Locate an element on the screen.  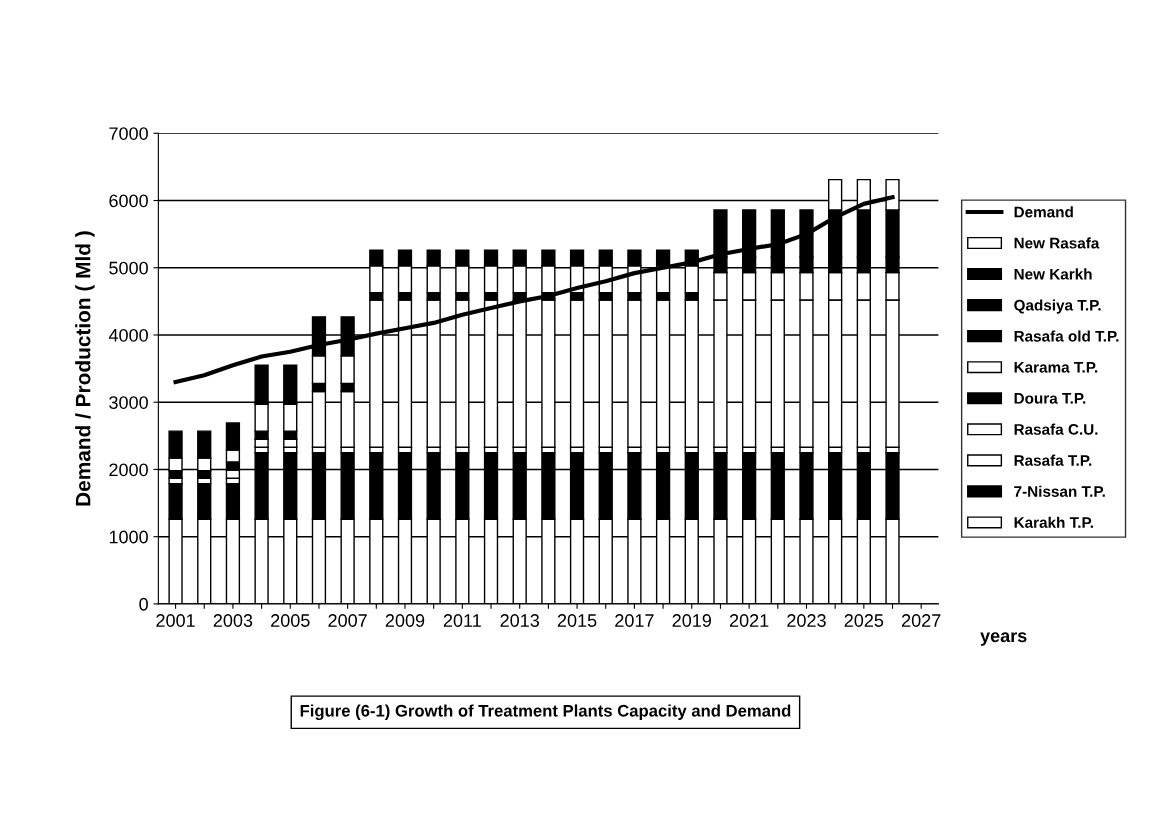
legend-label: Rasafa C.U. is located at coordinates (1056, 429).